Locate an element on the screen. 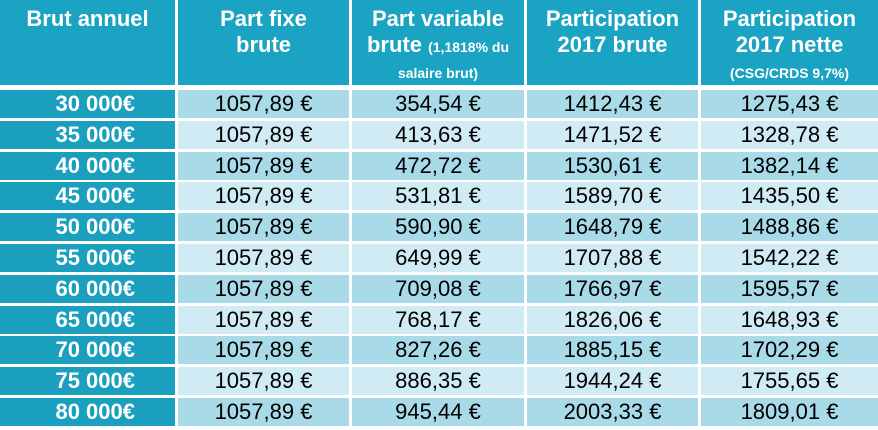 The width and height of the screenshot is (878, 430). row-label: 80 000€ is located at coordinates (87, 412).